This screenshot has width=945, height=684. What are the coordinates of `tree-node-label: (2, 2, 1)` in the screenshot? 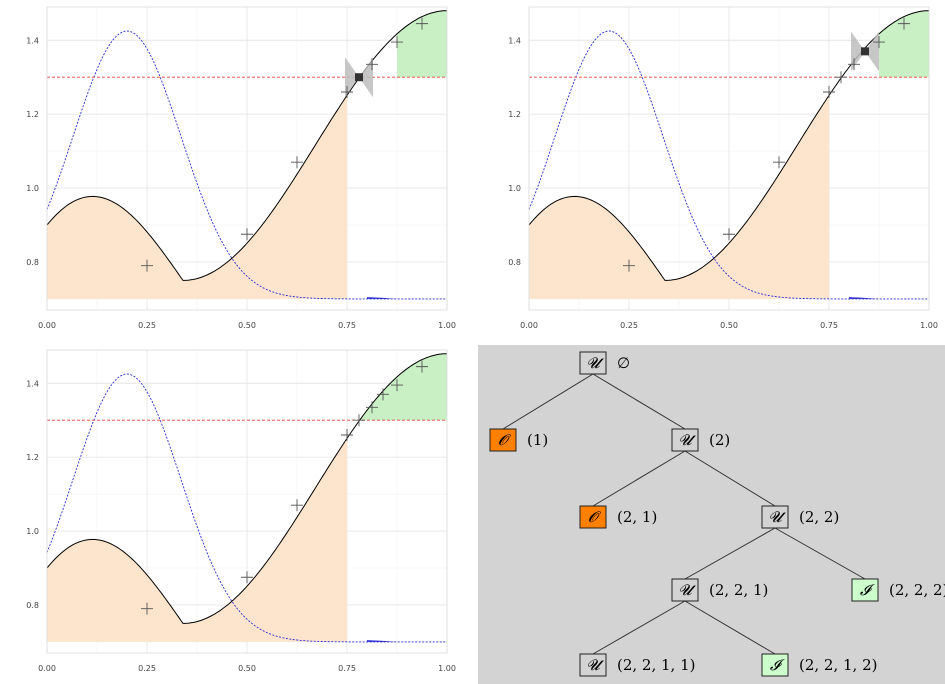 It's located at (738, 590).